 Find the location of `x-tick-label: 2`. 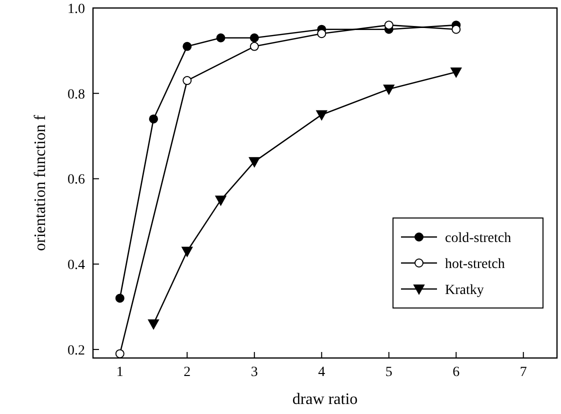

x-tick-label: 2 is located at coordinates (187, 372).